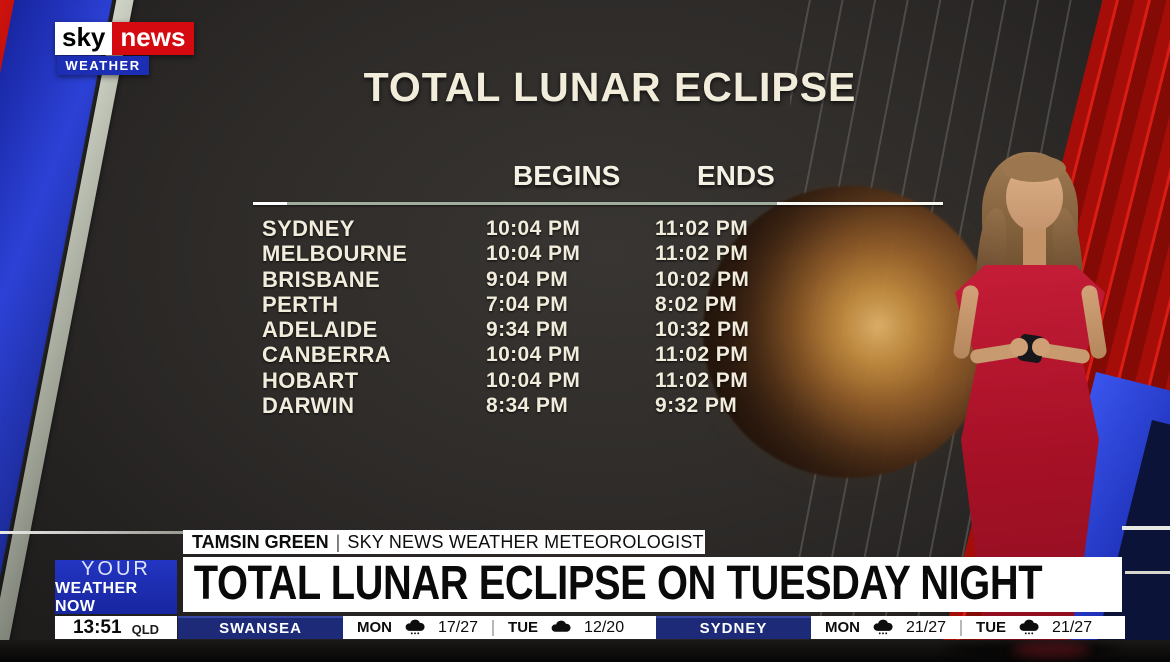  Describe the element at coordinates (1034, 248) in the screenshot. I see `presenter-neck` at that location.